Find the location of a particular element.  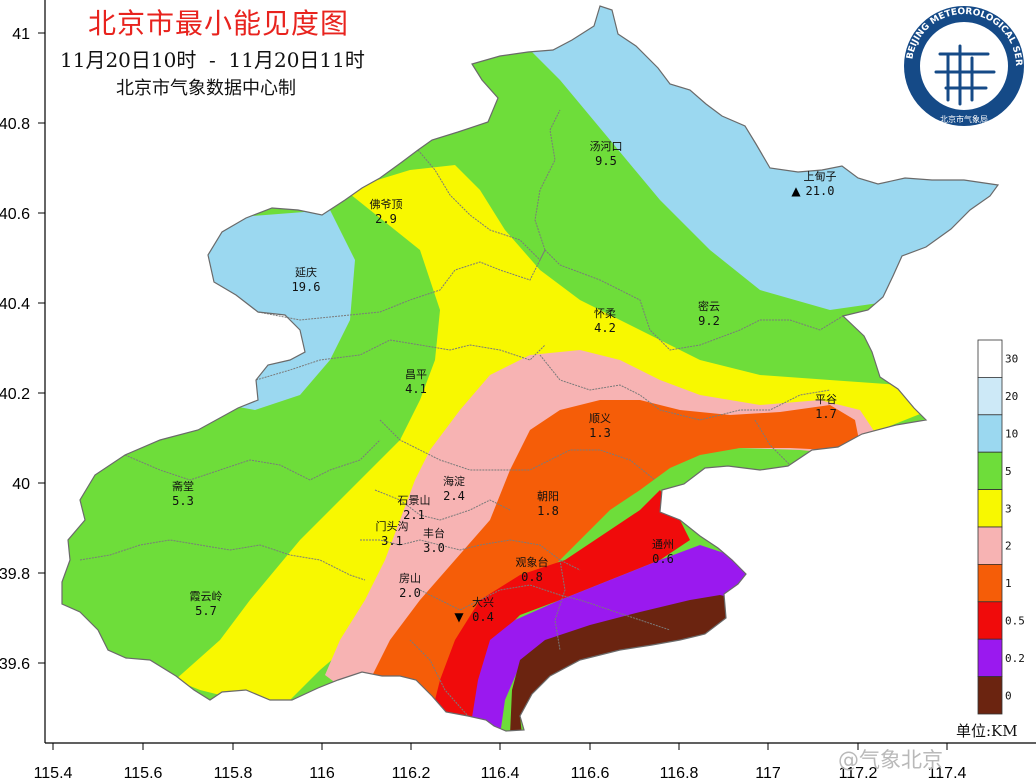

station-value: 3.1 is located at coordinates (392, 541).